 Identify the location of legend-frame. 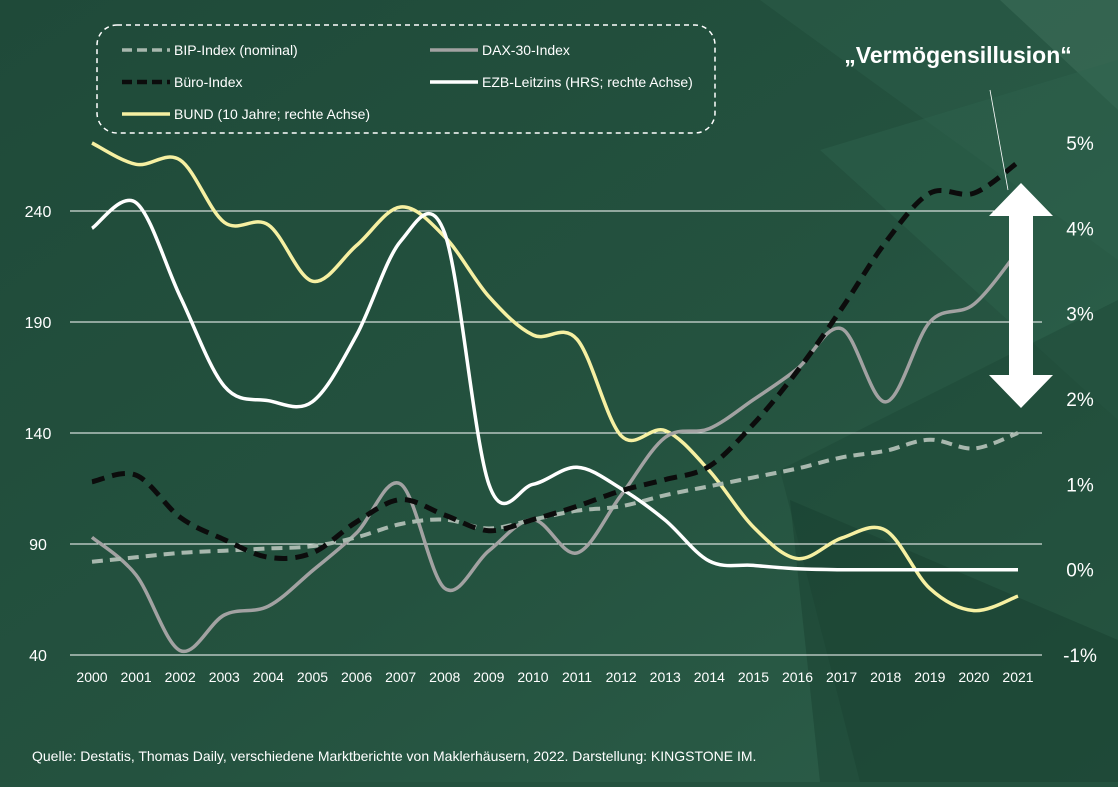
(406, 79).